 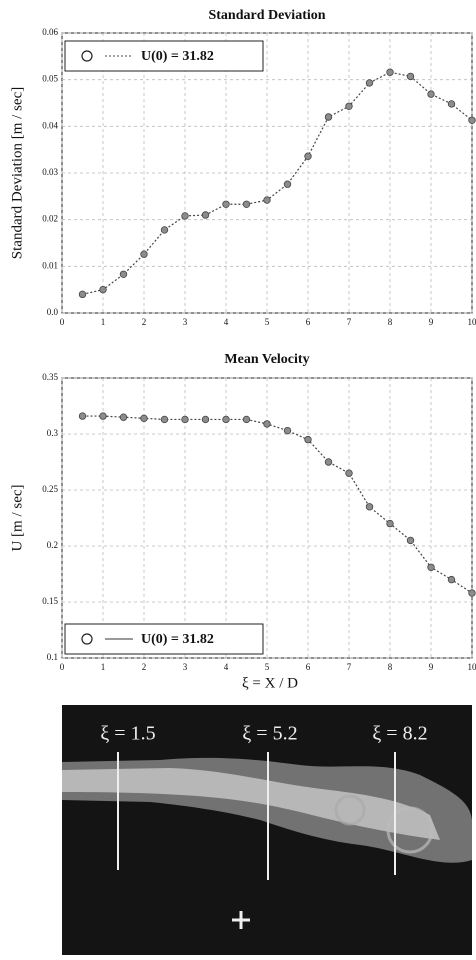 What do you see at coordinates (399, 734) in the screenshot?
I see `photo-label: ξ = 8.2` at bounding box center [399, 734].